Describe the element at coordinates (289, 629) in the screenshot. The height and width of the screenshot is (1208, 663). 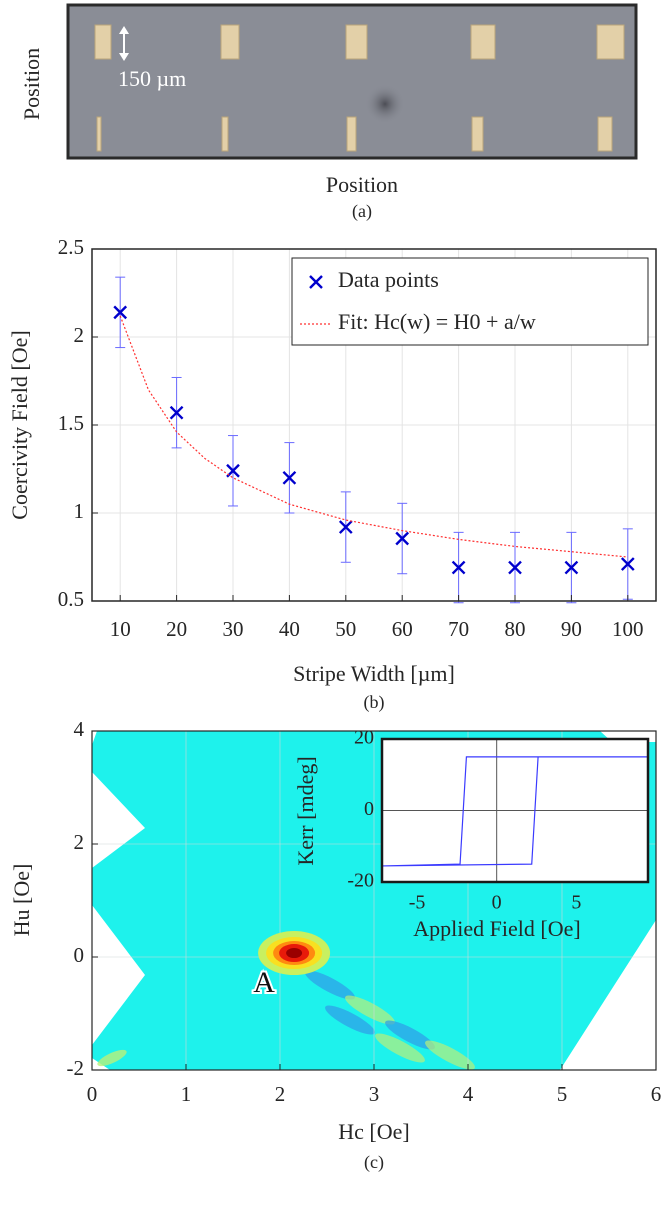
I see `x-tick-label: 40` at that location.